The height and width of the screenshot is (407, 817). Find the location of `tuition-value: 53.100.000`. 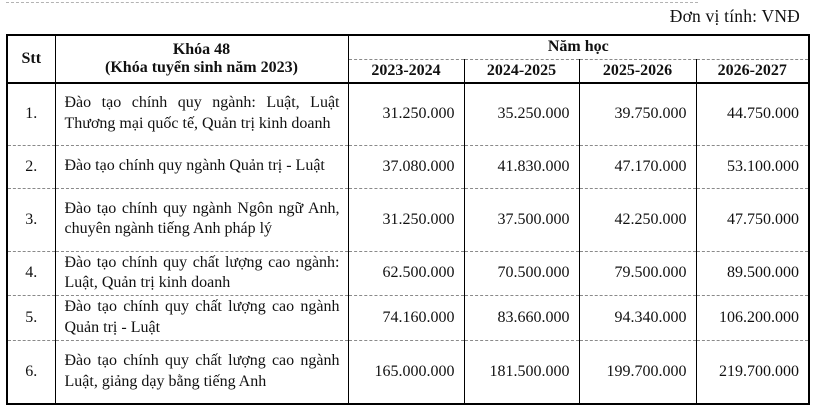

tuition-value: 53.100.000 is located at coordinates (752, 166).